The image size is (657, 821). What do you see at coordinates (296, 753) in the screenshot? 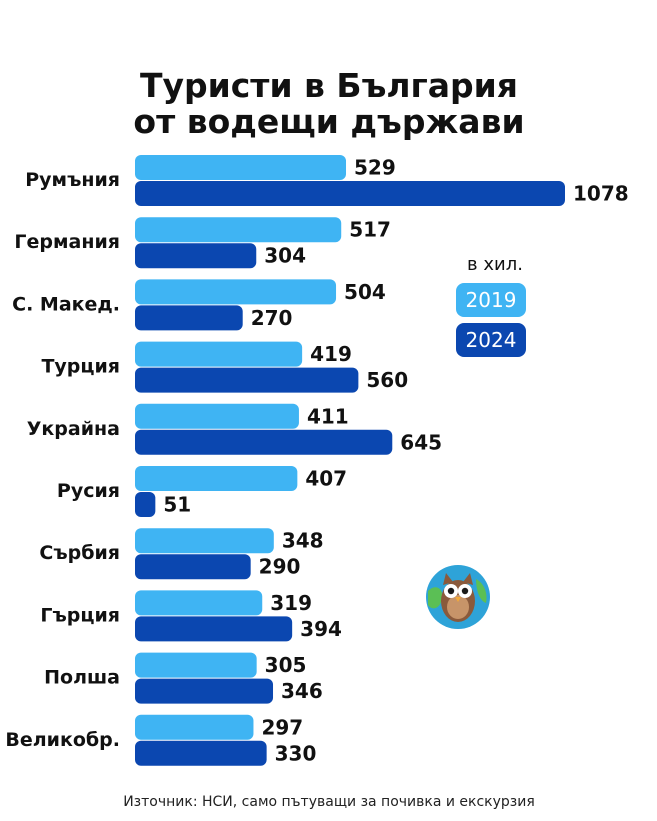
I see `data-label-2024: 330` at bounding box center [296, 753].